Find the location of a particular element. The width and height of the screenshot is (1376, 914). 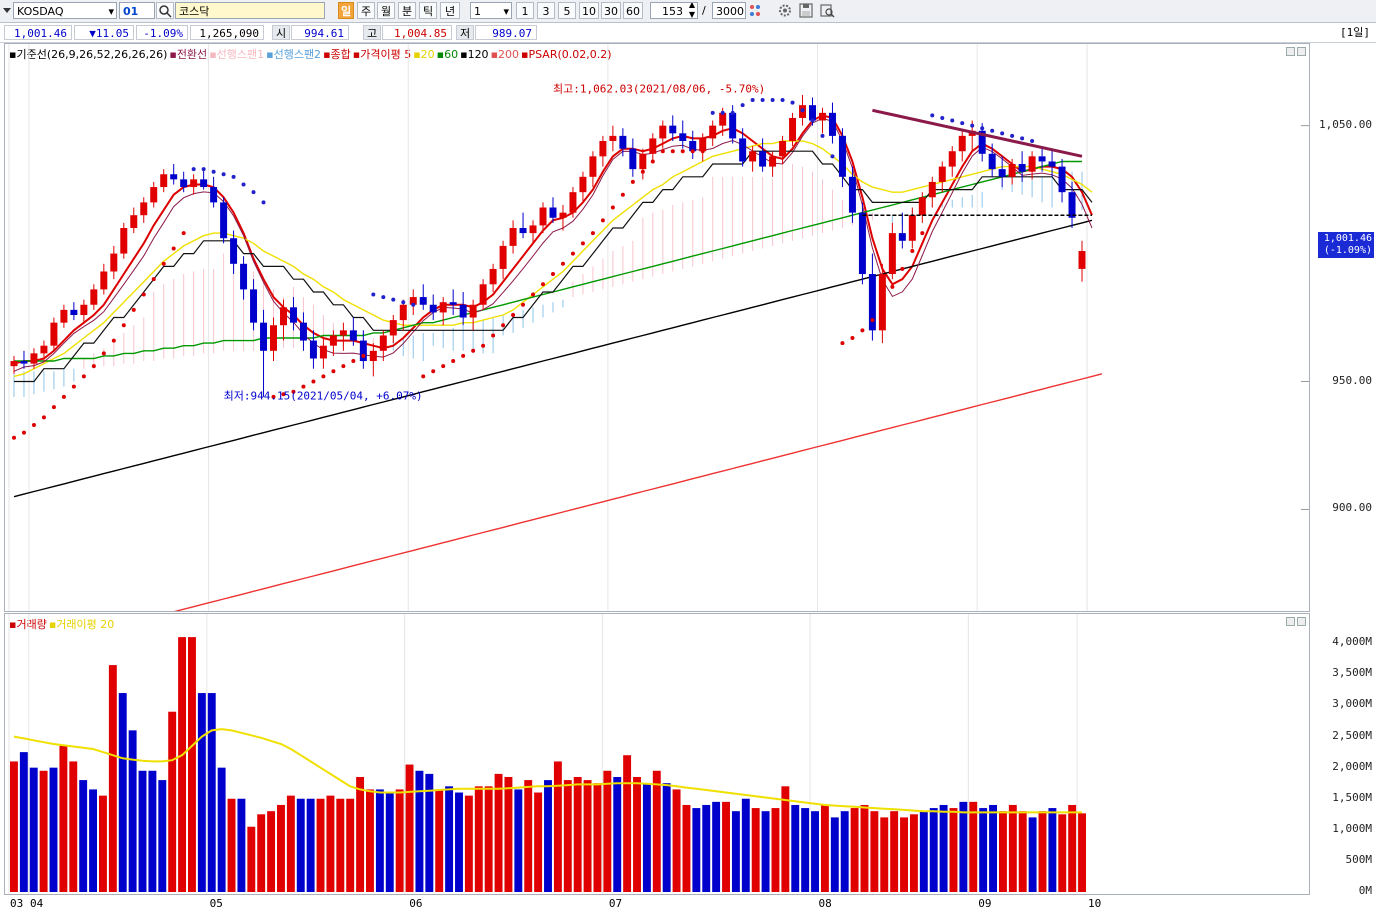

period-year-button: 년 is located at coordinates (450, 10).